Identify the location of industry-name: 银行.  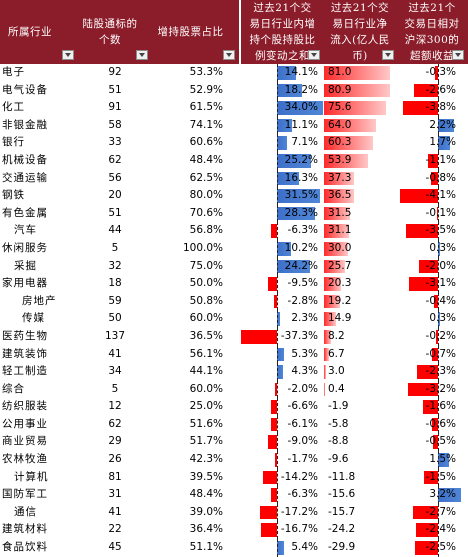
(39, 143).